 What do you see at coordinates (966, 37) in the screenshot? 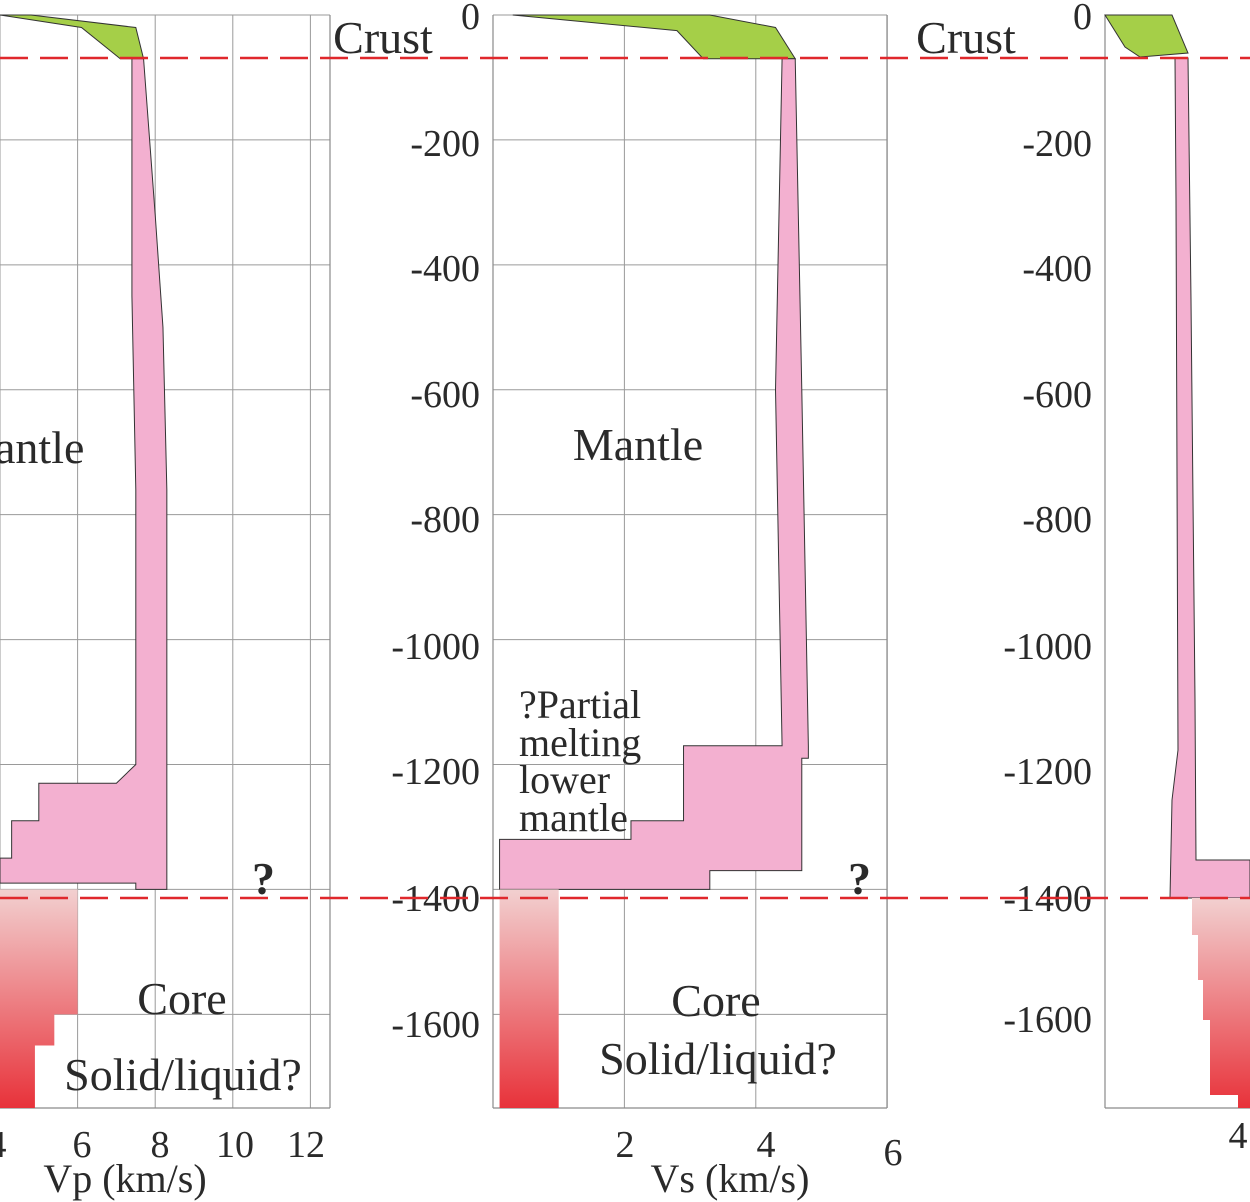
I see `third-crust-label: Crust` at bounding box center [966, 37].